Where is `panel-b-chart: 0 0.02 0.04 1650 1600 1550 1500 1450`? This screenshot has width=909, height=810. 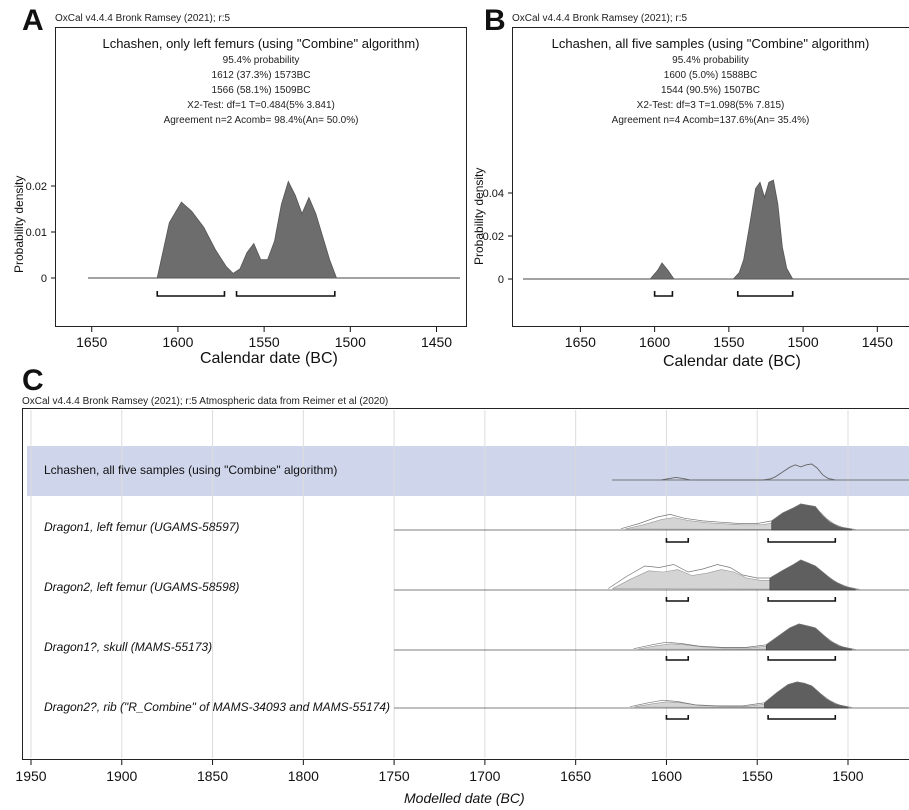
panel-b-chart: 0 0.02 0.04 1650 1600 1550 1500 1450 is located at coordinates (696, 264).